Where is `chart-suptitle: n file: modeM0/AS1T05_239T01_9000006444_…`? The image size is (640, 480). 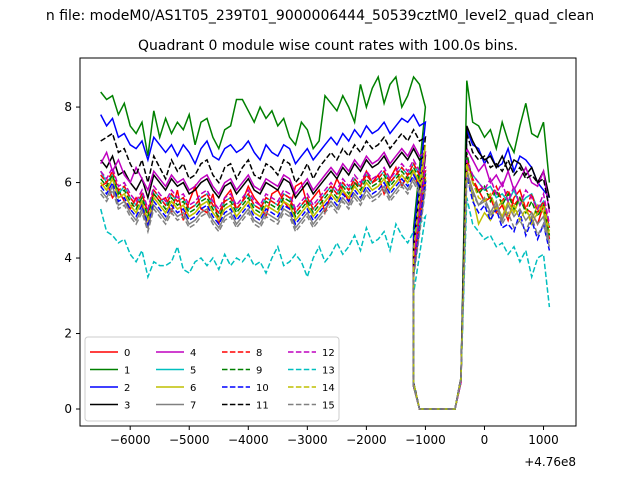 chart-suptitle: n file: modeM0/AS1T05_239T01_9000006444_… is located at coordinates (320, 16).